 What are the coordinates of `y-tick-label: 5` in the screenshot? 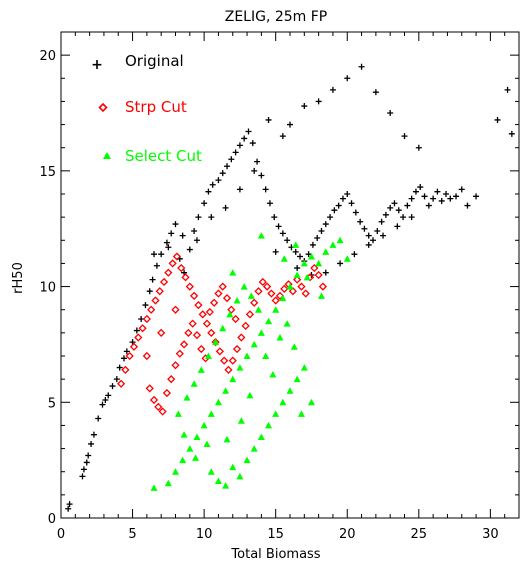 It's located at (52, 403).